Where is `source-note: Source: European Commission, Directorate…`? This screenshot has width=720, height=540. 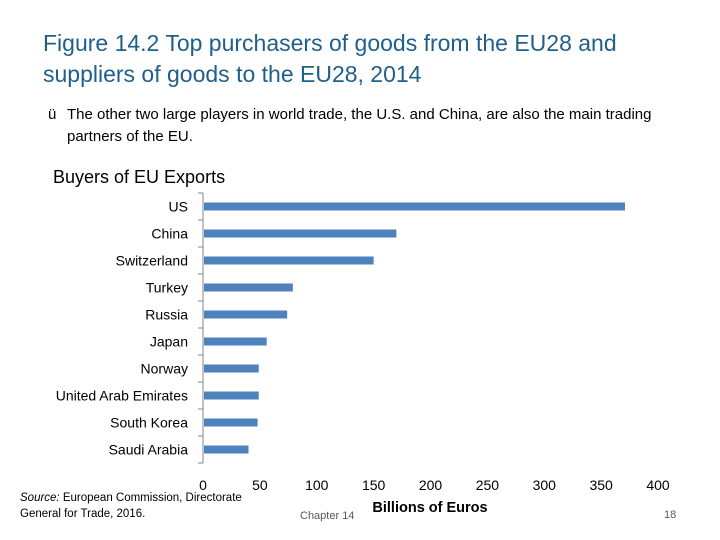
source-note: Source: European Commission, Directorate… is located at coordinates (150, 506).